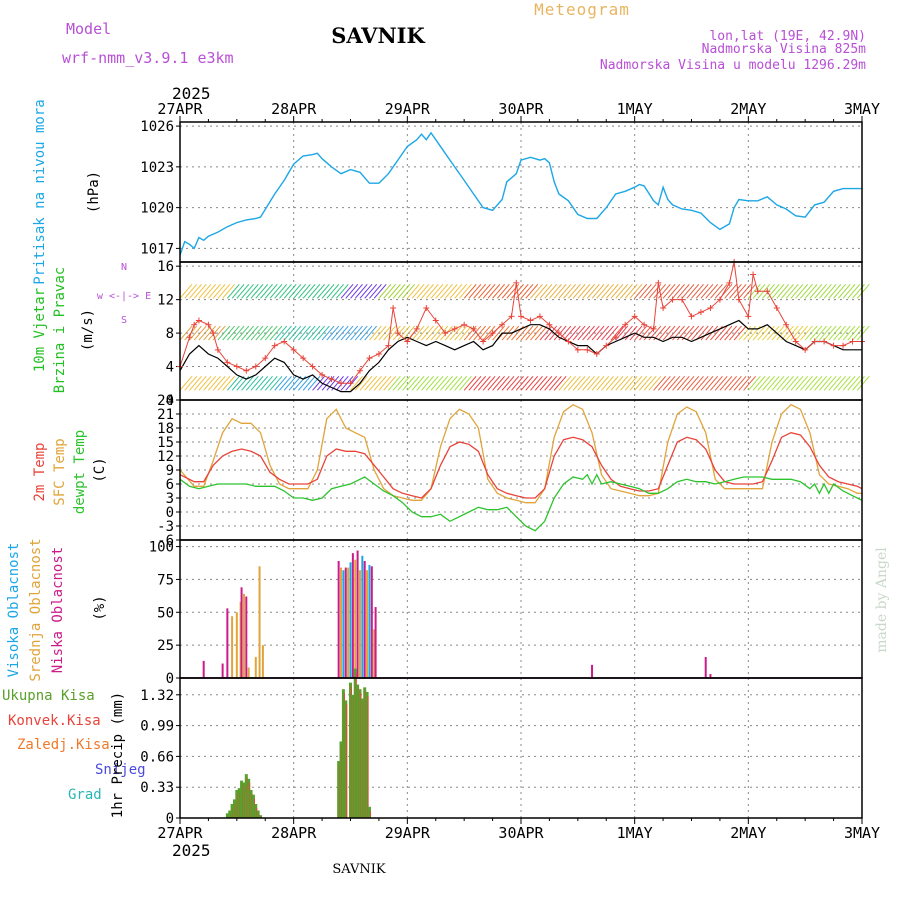  I want to click on wind-compass-n: N, so click(124, 267).